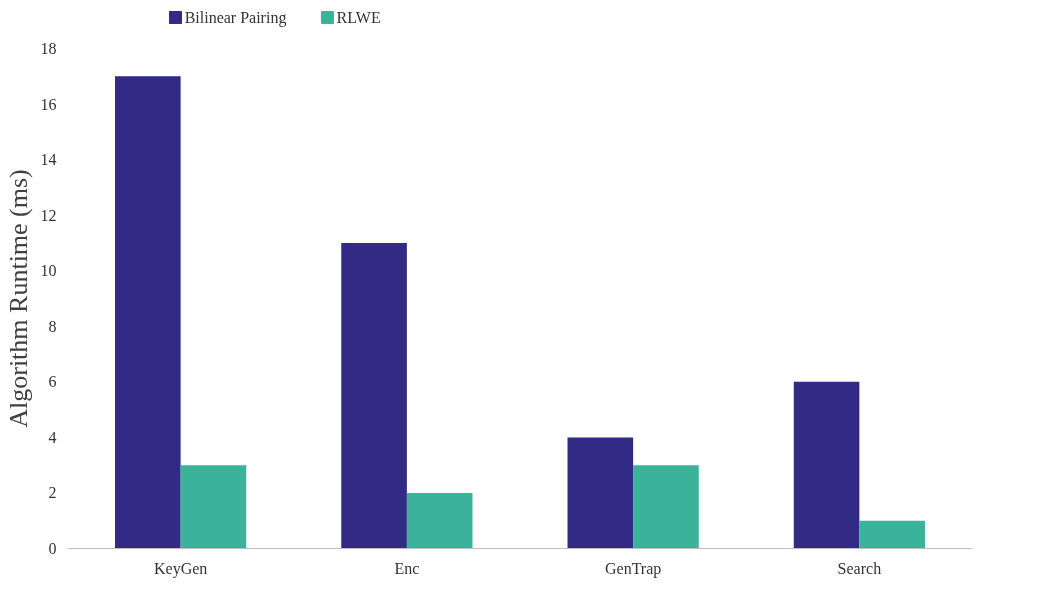 This screenshot has width=1037, height=615. What do you see at coordinates (48, 215) in the screenshot?
I see `y-tick-label: 12` at bounding box center [48, 215].